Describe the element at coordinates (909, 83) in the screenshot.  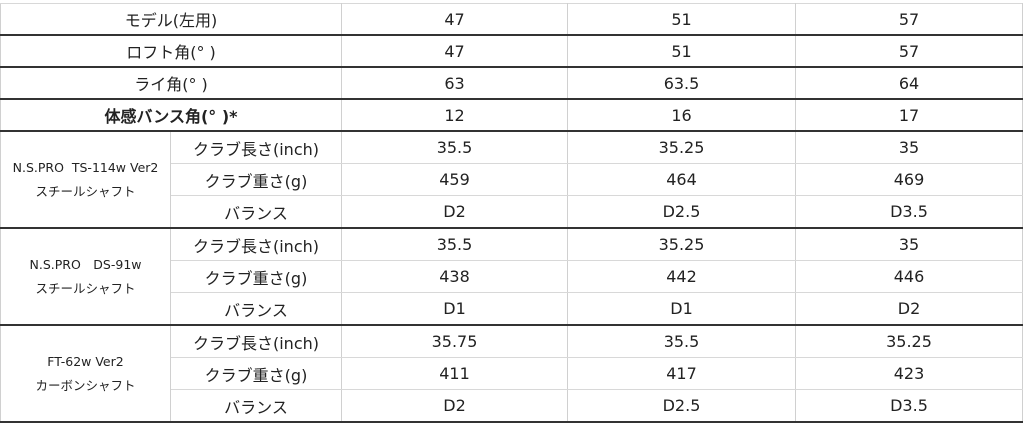
I see `value-cell: 64` at that location.